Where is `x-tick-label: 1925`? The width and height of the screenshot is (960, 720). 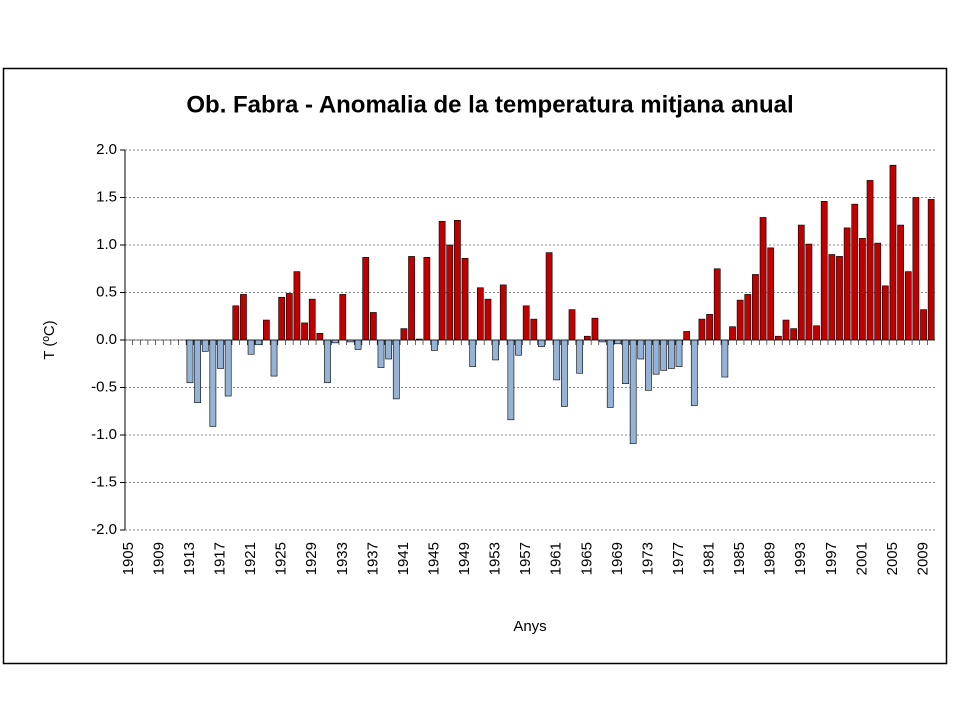
x-tick-label: 1925 is located at coordinates (281, 558).